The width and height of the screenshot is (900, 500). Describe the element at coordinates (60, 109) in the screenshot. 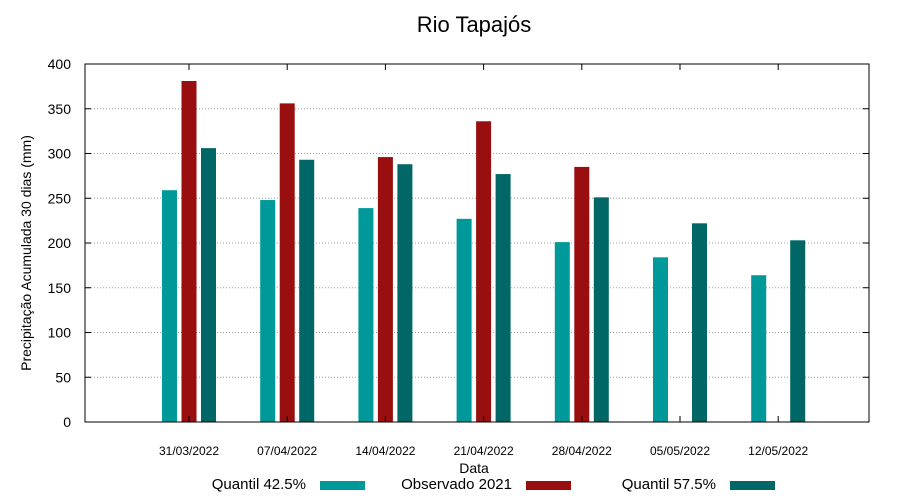

I see `y-tick-label: 350` at that location.